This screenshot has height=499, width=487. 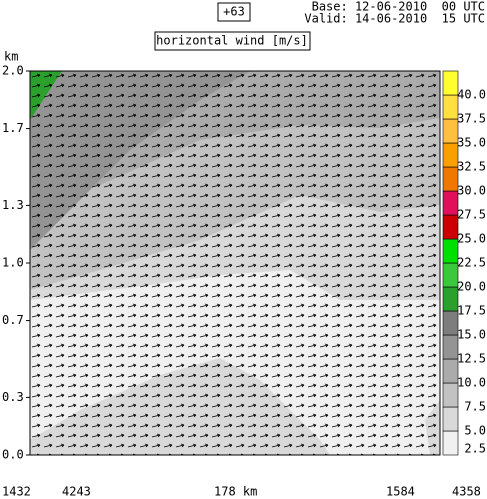 What do you see at coordinates (16, 492) in the screenshot?
I see `x-label: 1432` at bounding box center [16, 492].